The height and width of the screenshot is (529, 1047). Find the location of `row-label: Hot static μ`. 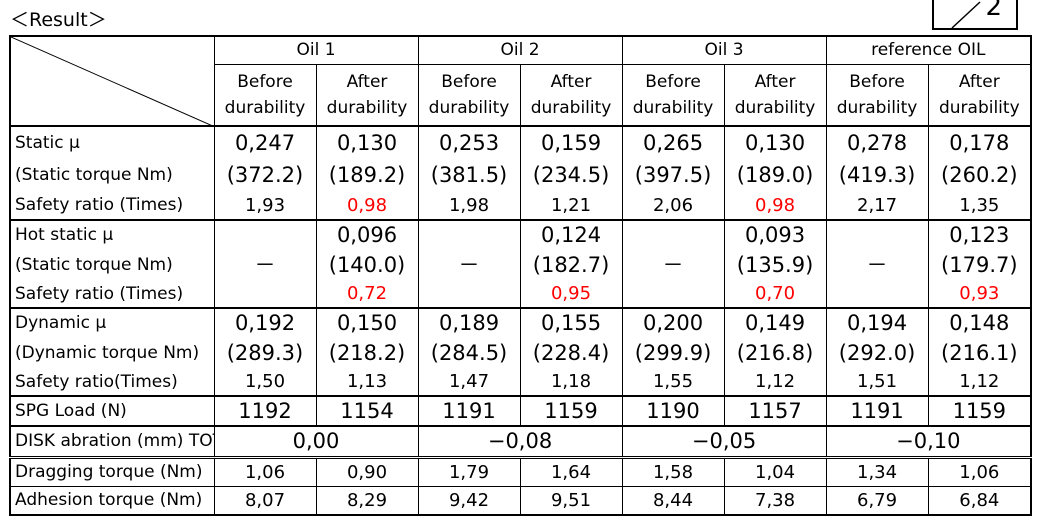

row-label: Hot static μ is located at coordinates (112, 234).